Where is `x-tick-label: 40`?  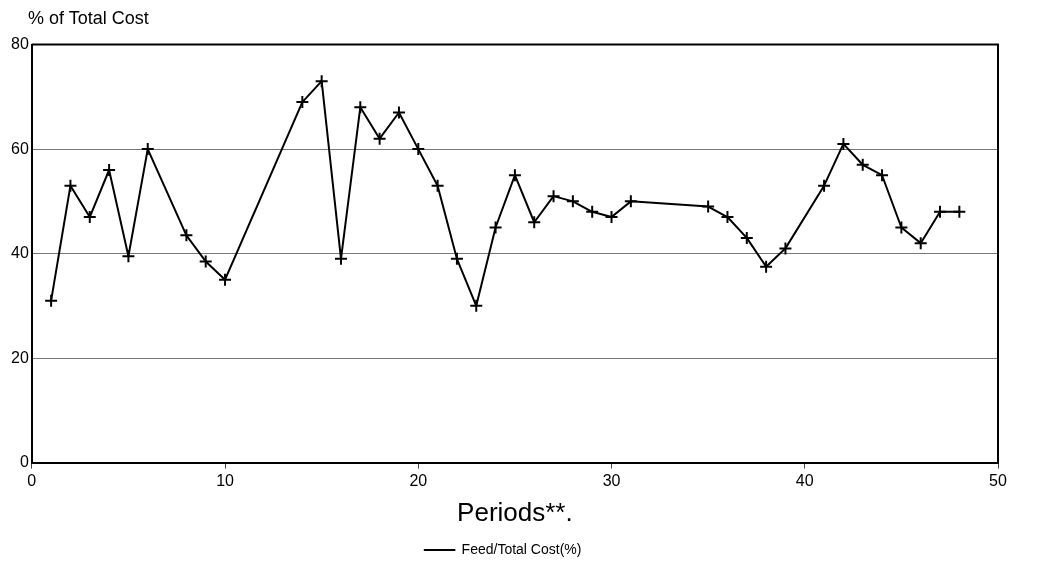
x-tick-label: 40 is located at coordinates (804, 480).